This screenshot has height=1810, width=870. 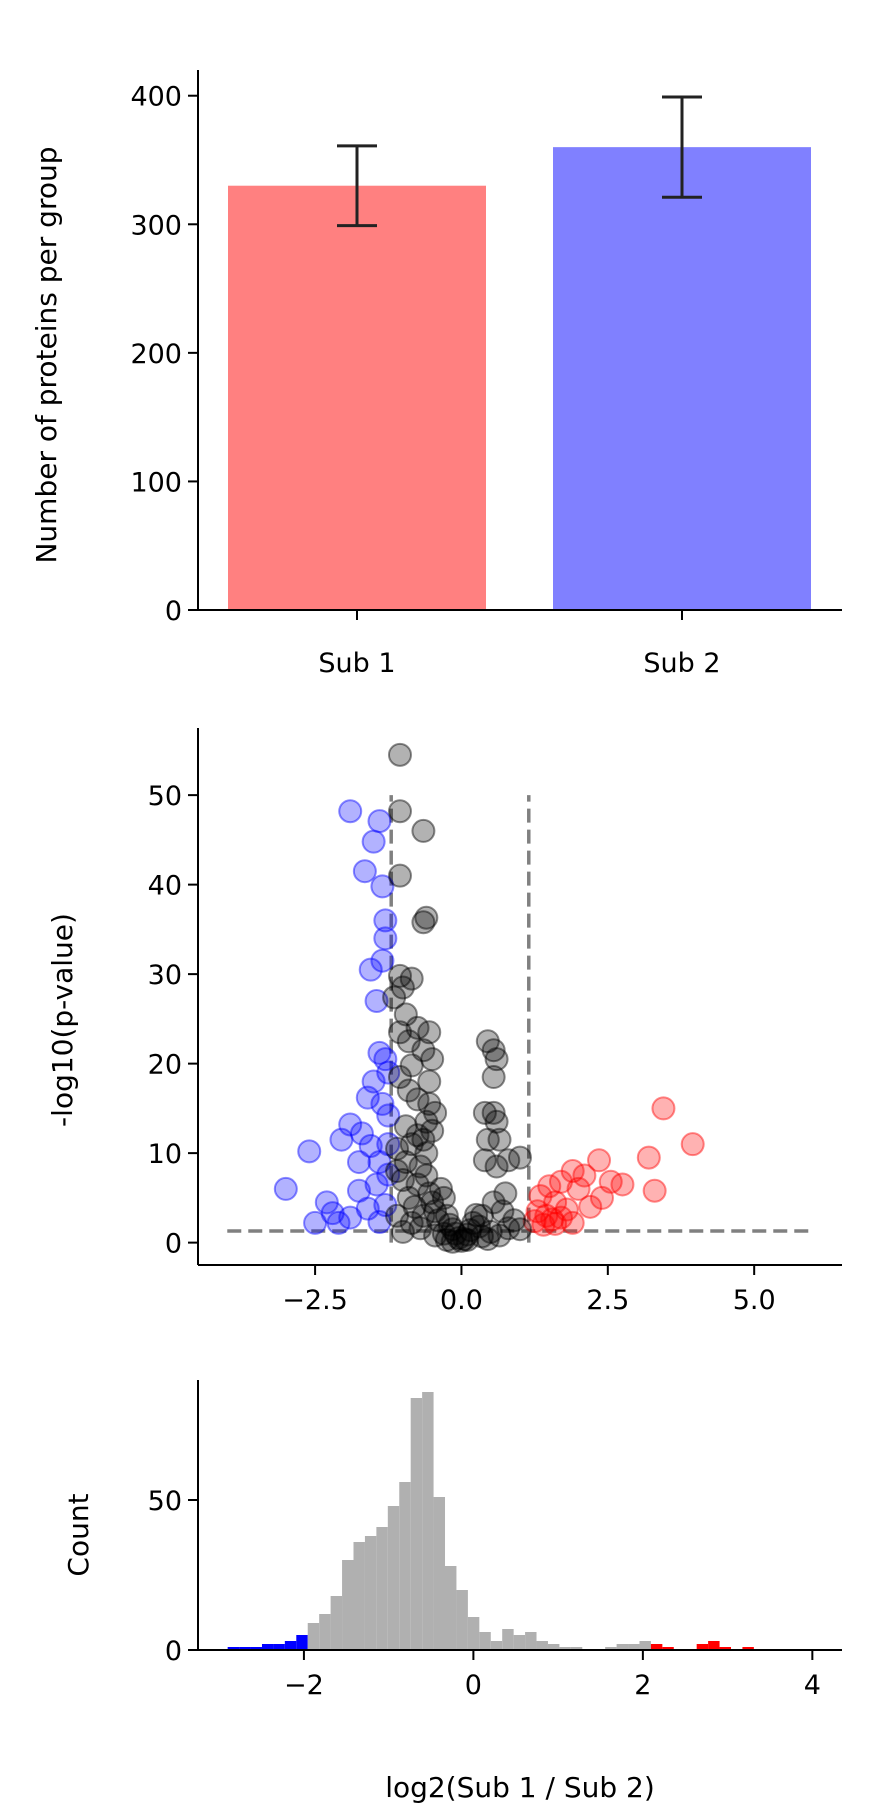 What do you see at coordinates (173, 611) in the screenshot?
I see `bar-ytick-label: 0` at bounding box center [173, 611].